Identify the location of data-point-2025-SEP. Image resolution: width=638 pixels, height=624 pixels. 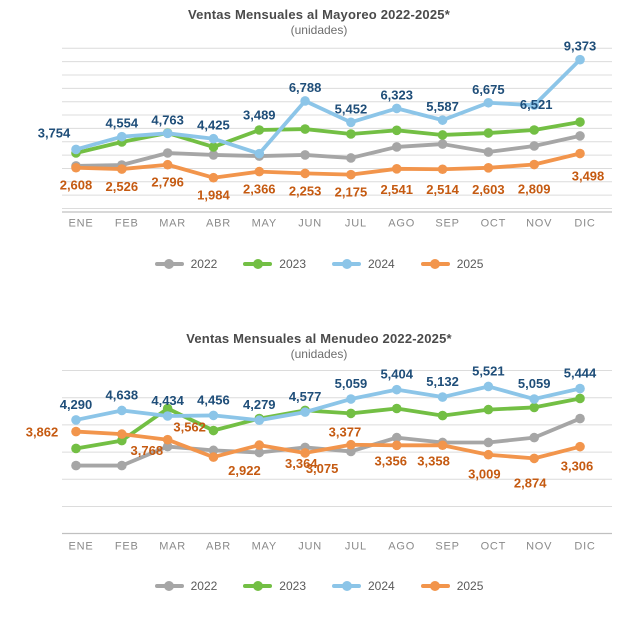
(442, 169).